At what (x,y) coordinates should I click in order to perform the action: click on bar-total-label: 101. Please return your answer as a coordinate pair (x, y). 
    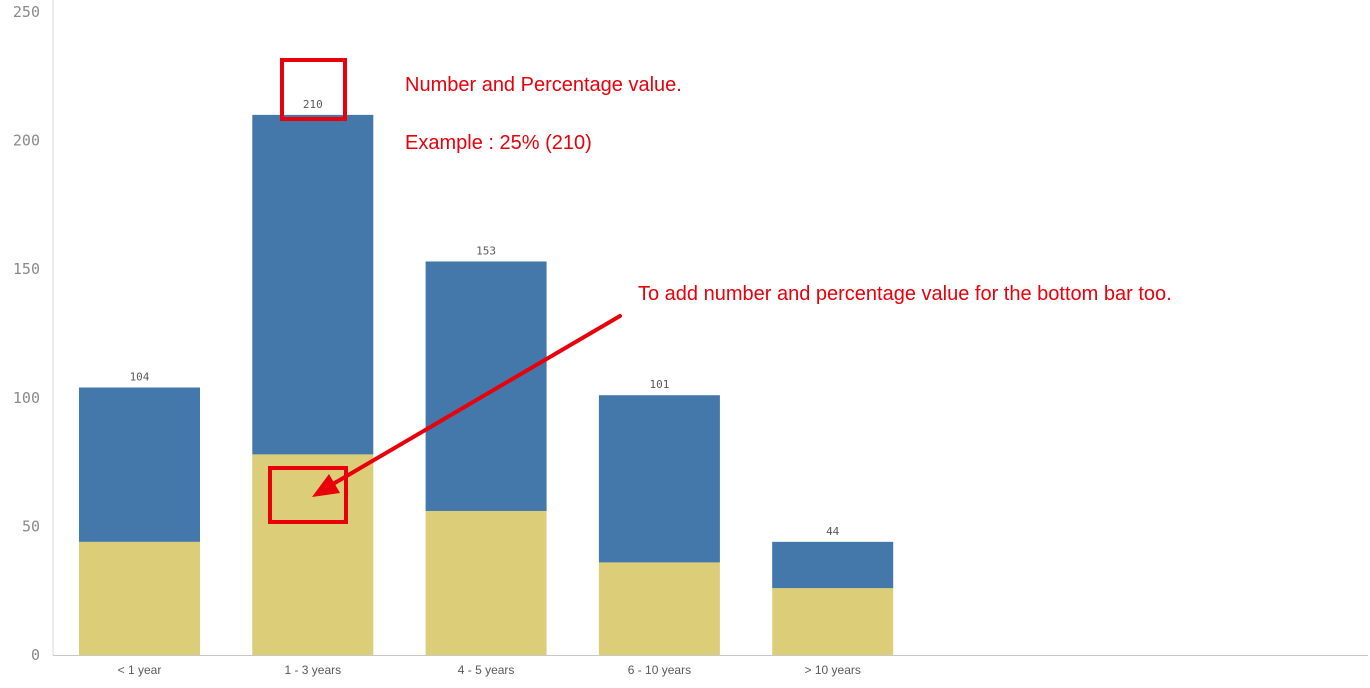
    Looking at the image, I should click on (659, 384).